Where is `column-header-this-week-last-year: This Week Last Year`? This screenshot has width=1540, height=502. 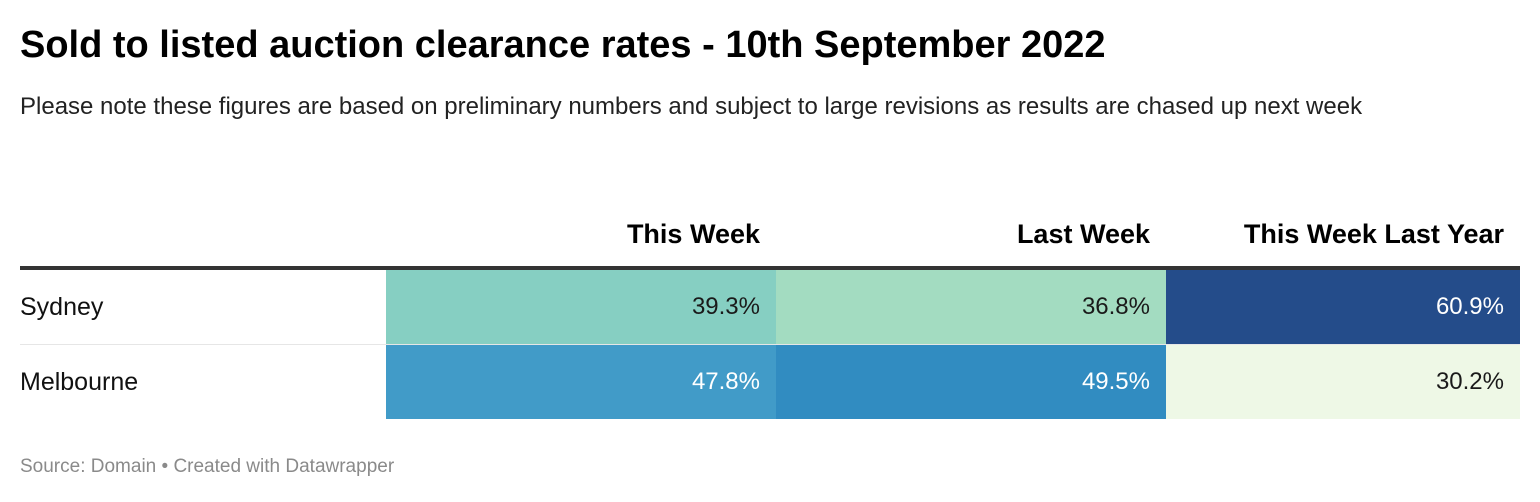 column-header-this-week-last-year: This Week Last Year is located at coordinates (1373, 234).